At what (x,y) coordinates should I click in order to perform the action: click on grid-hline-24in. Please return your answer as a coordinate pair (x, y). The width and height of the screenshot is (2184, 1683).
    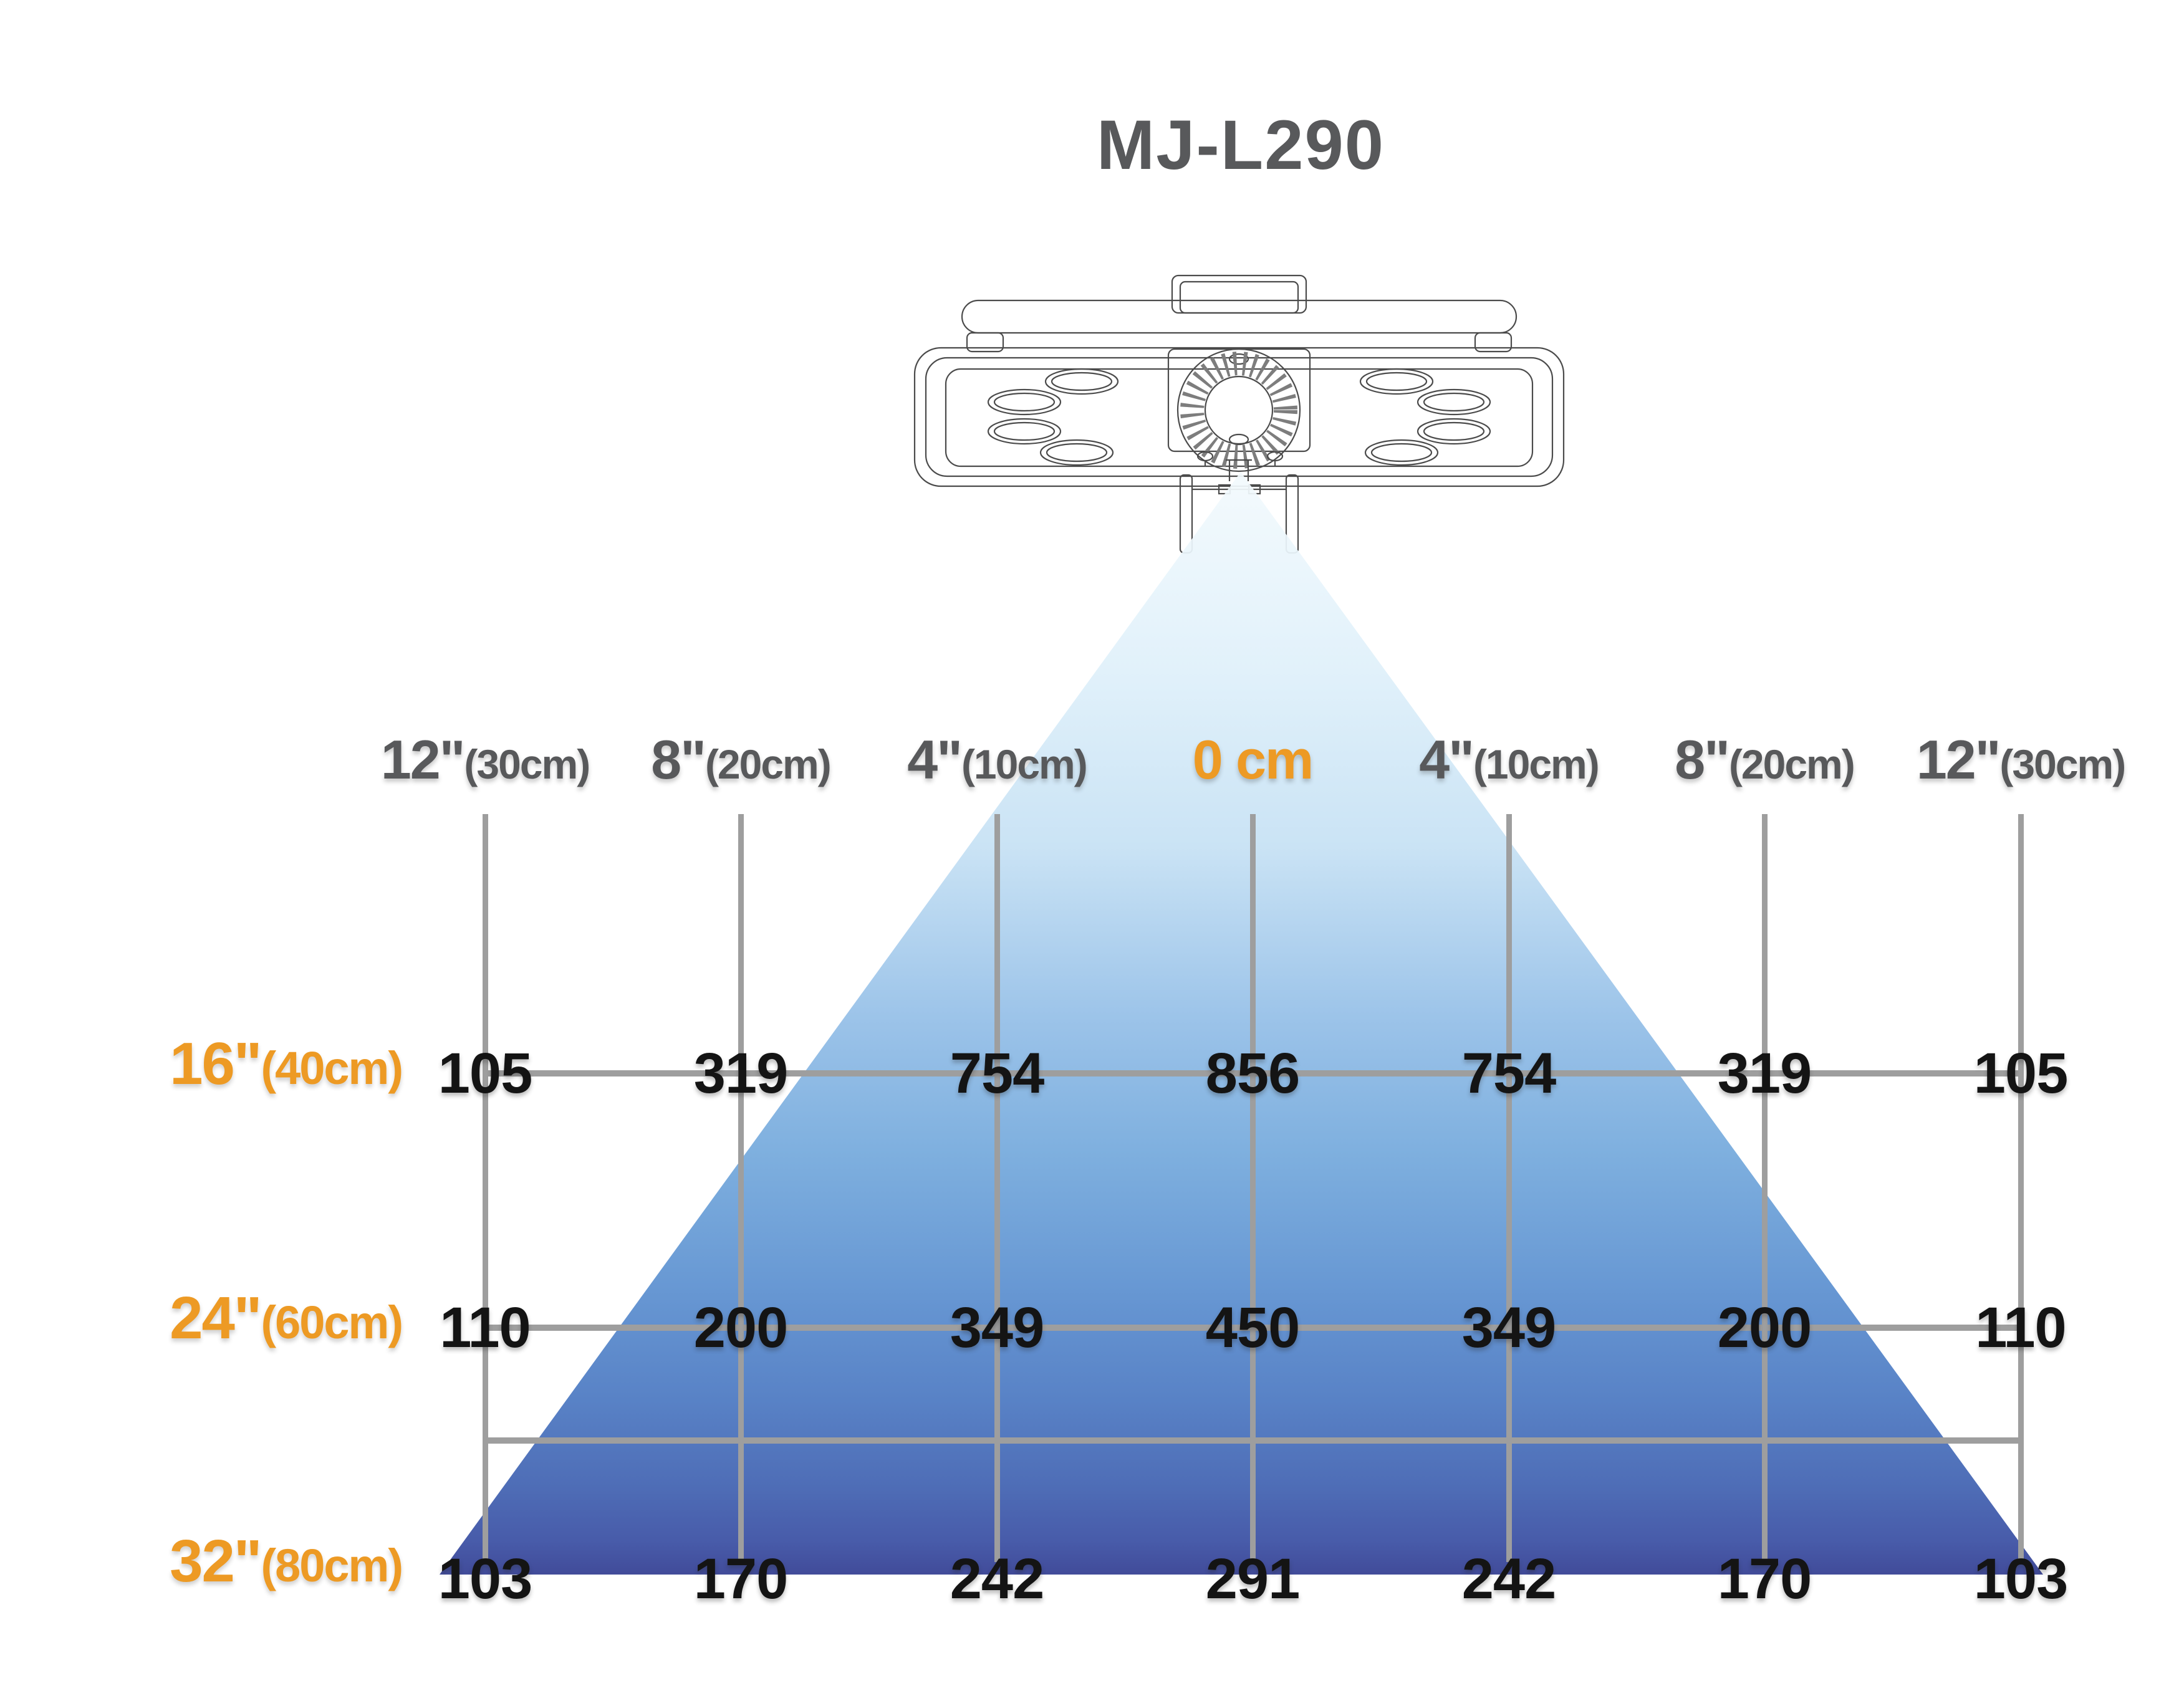
    Looking at the image, I should click on (1253, 1328).